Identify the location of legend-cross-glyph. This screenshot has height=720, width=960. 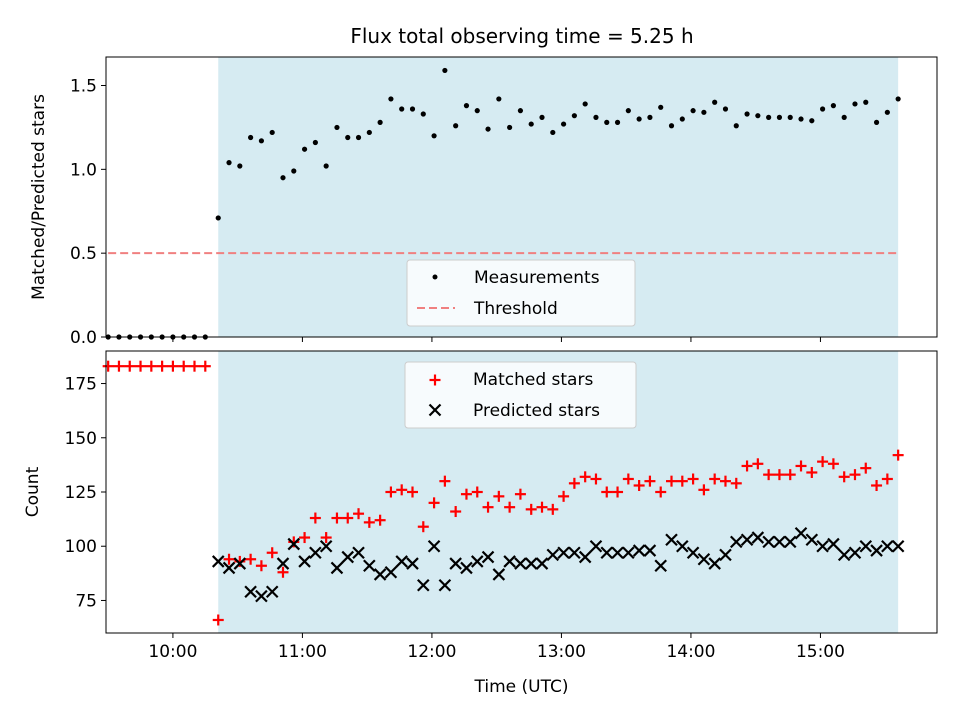
(435, 410).